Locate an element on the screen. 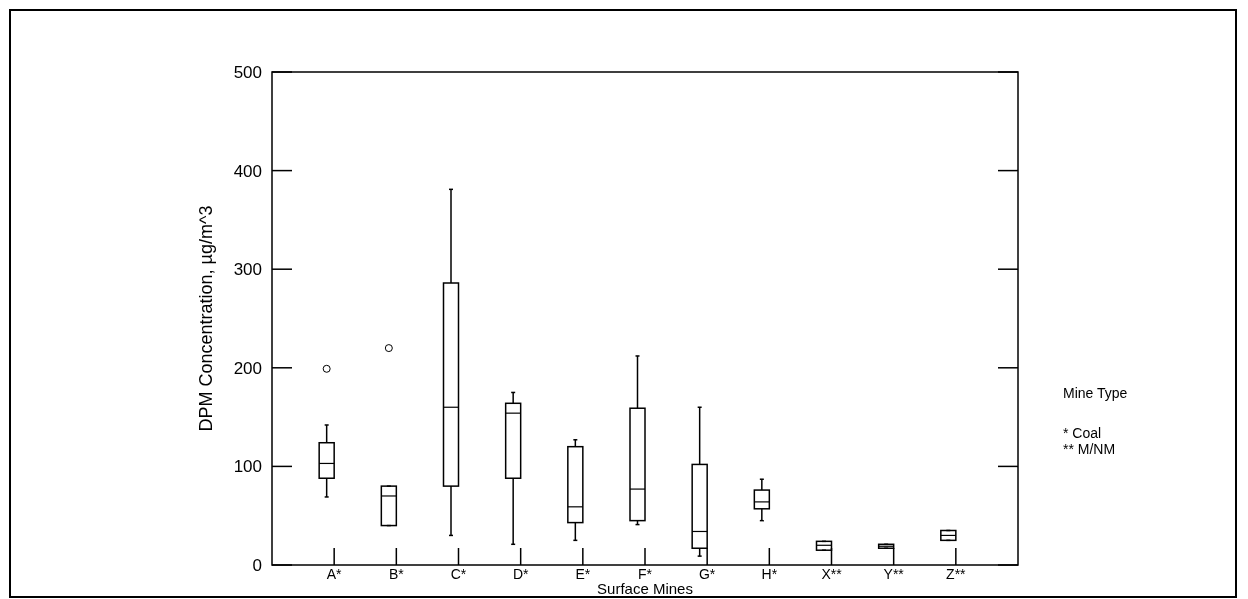 The image size is (1248, 599). x-tick-label: A* is located at coordinates (334, 574).